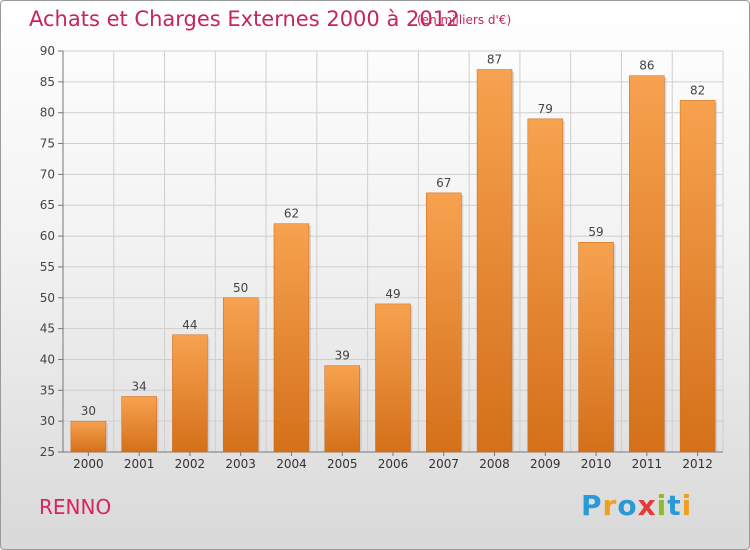 This screenshot has width=750, height=550. I want to click on brand-letter: P, so click(592, 505).